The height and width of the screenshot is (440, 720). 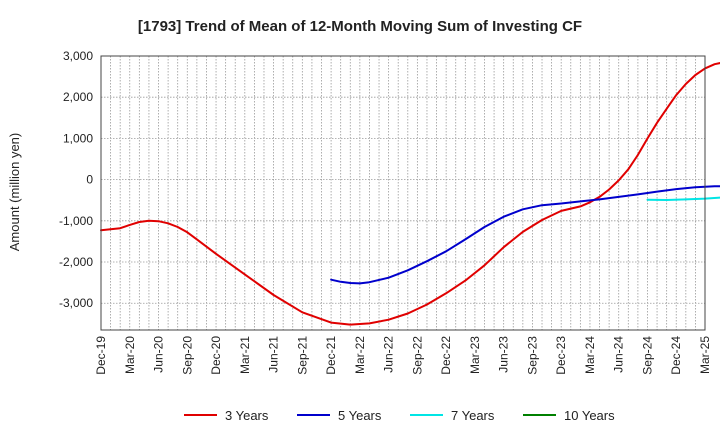 What do you see at coordinates (475, 355) in the screenshot?
I see `x-tick-label: Mar-23` at bounding box center [475, 355].